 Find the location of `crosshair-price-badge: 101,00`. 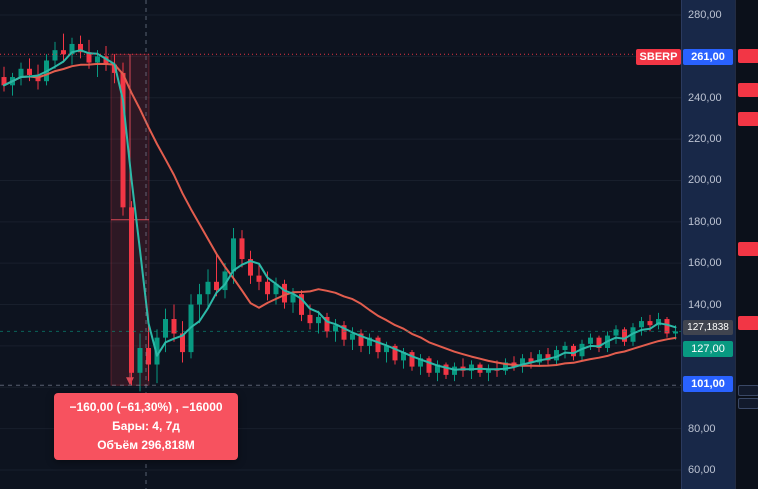

crosshair-price-badge: 101,00 is located at coordinates (708, 384).